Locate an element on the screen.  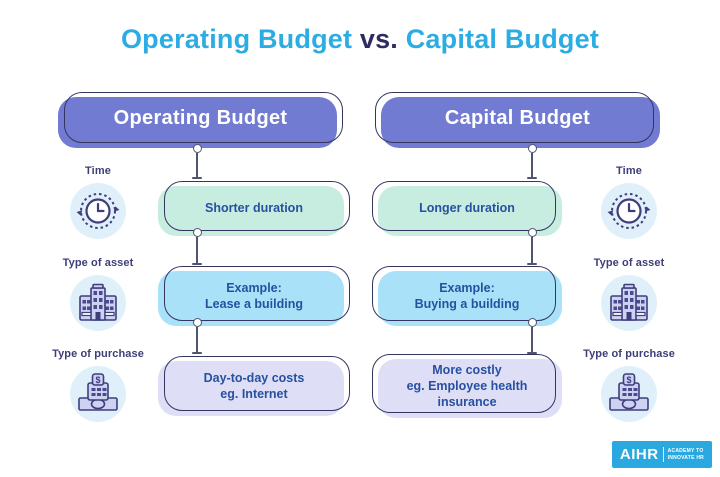
aihr-logo-tagline: ACADEMY TO INNOVATE HR is located at coordinates (686, 454).